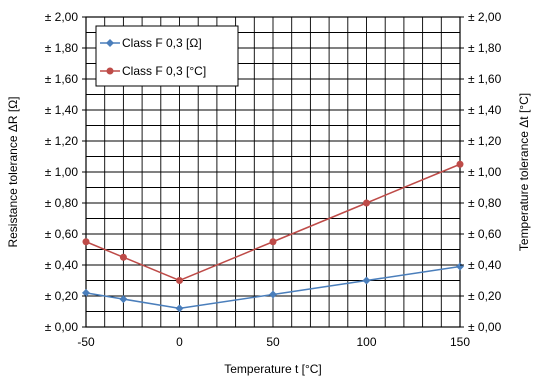 Image resolution: width=536 pixels, height=382 pixels. I want to click on y-tick-label-left: ± 1,80, so click(62, 48).